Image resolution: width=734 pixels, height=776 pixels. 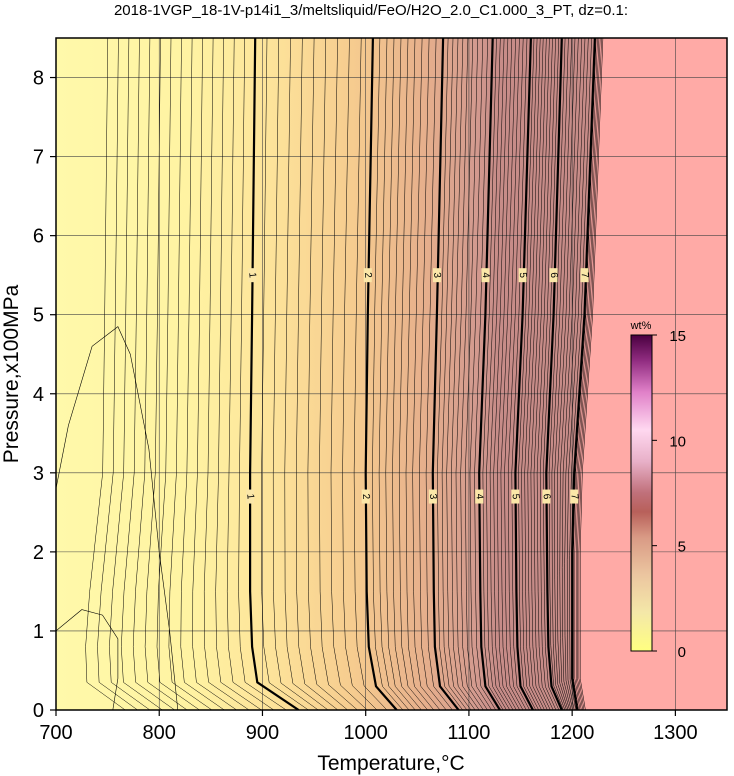 I want to click on y-tick-label: 2, so click(x=38, y=553).